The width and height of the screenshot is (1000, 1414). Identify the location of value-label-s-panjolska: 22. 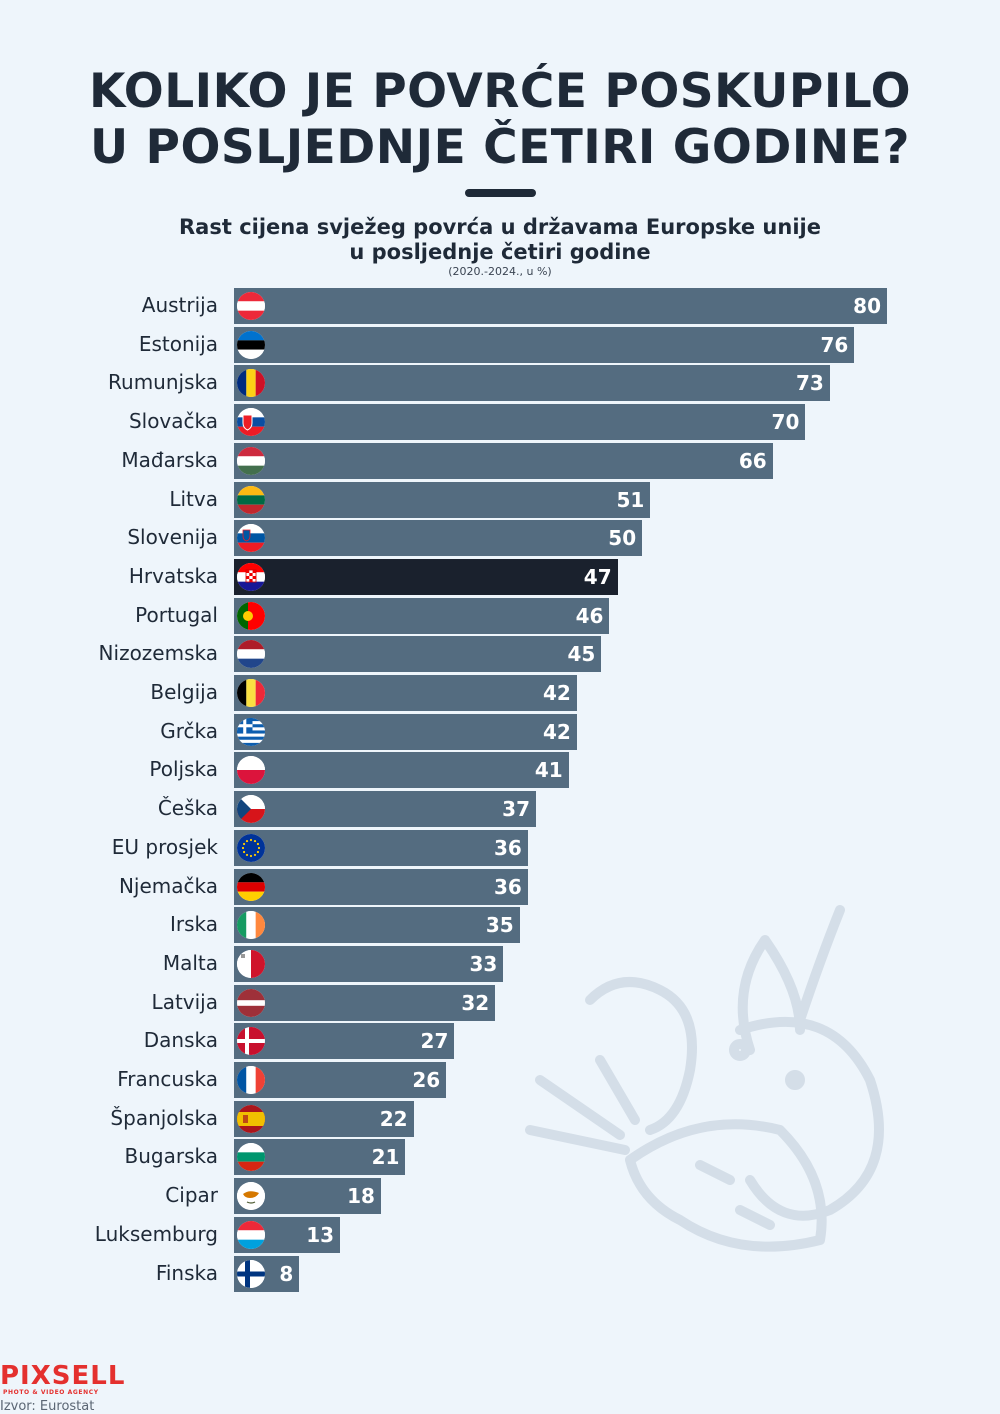
(393, 1118).